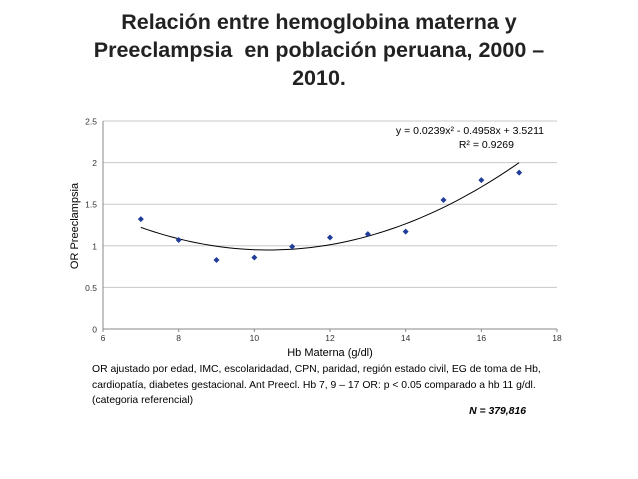 Image resolution: width=638 pixels, height=479 pixels. What do you see at coordinates (91, 122) in the screenshot?
I see `y-tick-label: 2.5` at bounding box center [91, 122].